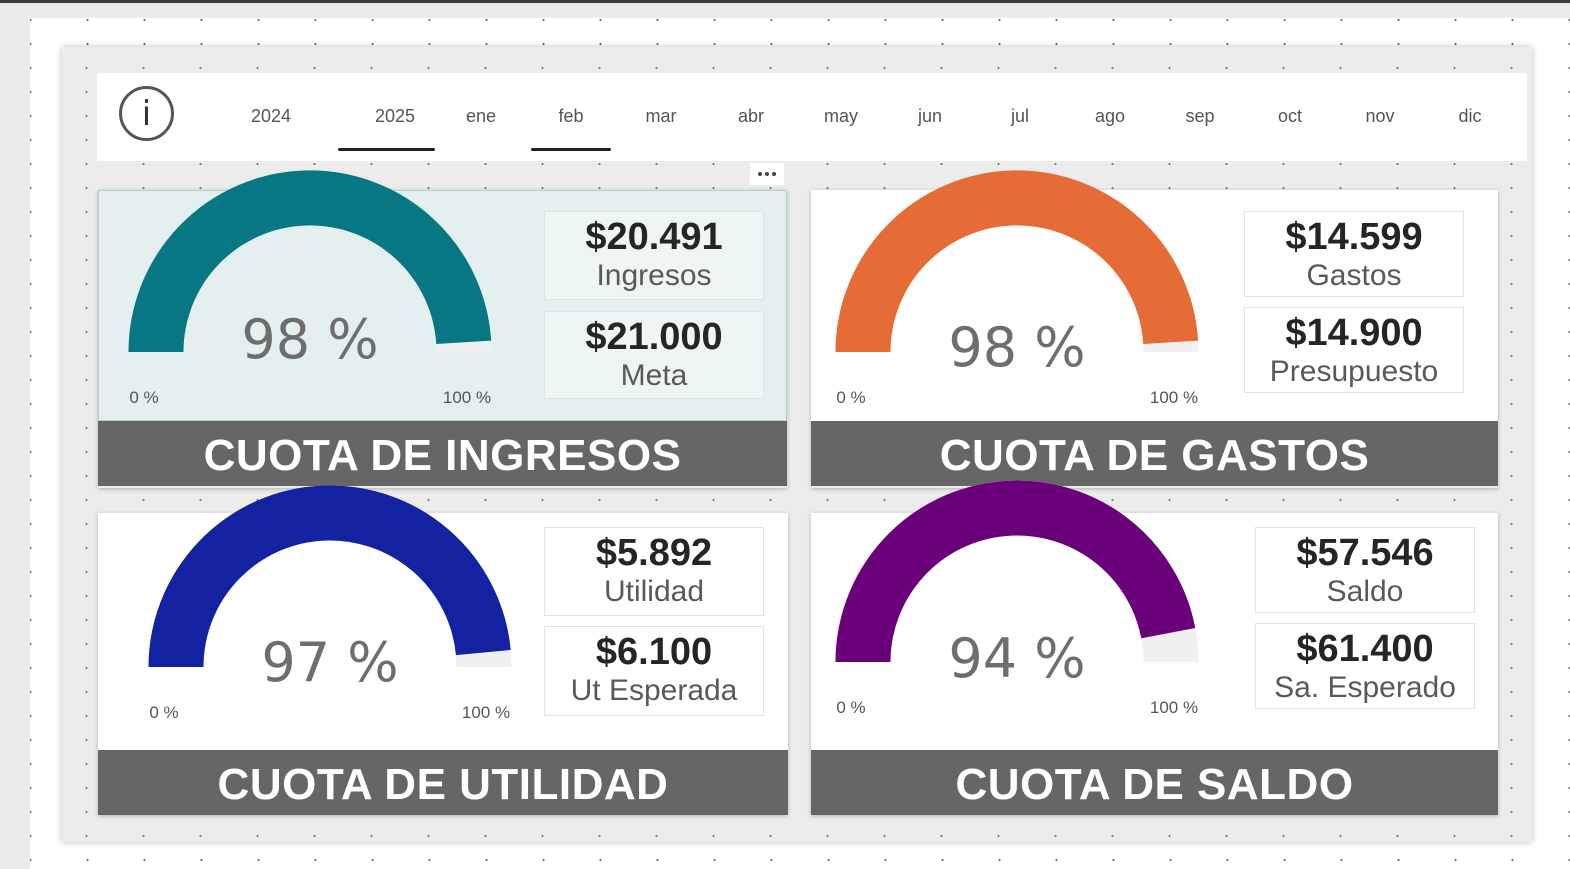  I want to click on gauge-percent-label: 94 %, so click(1016, 658).